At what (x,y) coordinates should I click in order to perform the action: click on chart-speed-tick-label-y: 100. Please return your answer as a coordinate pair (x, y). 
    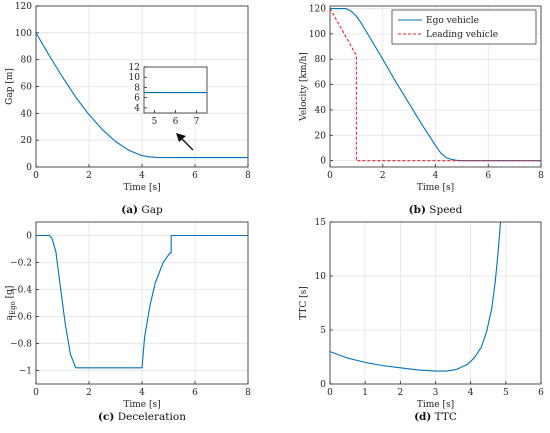
    Looking at the image, I should click on (317, 35).